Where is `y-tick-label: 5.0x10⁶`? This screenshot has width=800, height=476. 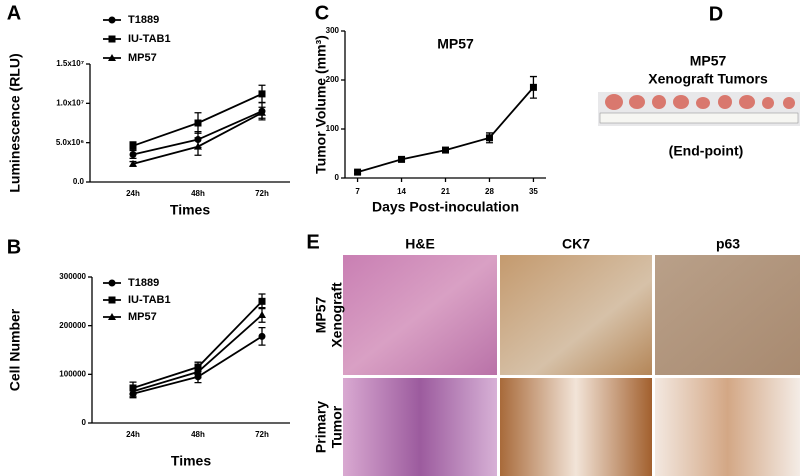
y-tick-label: 5.0x10⁶ is located at coordinates (70, 142).